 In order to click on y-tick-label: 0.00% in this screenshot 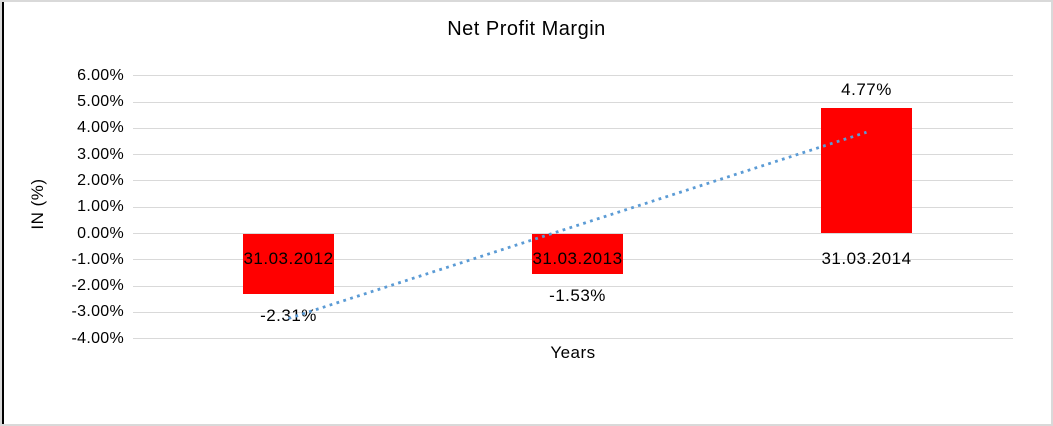, I will do `click(100, 233)`.